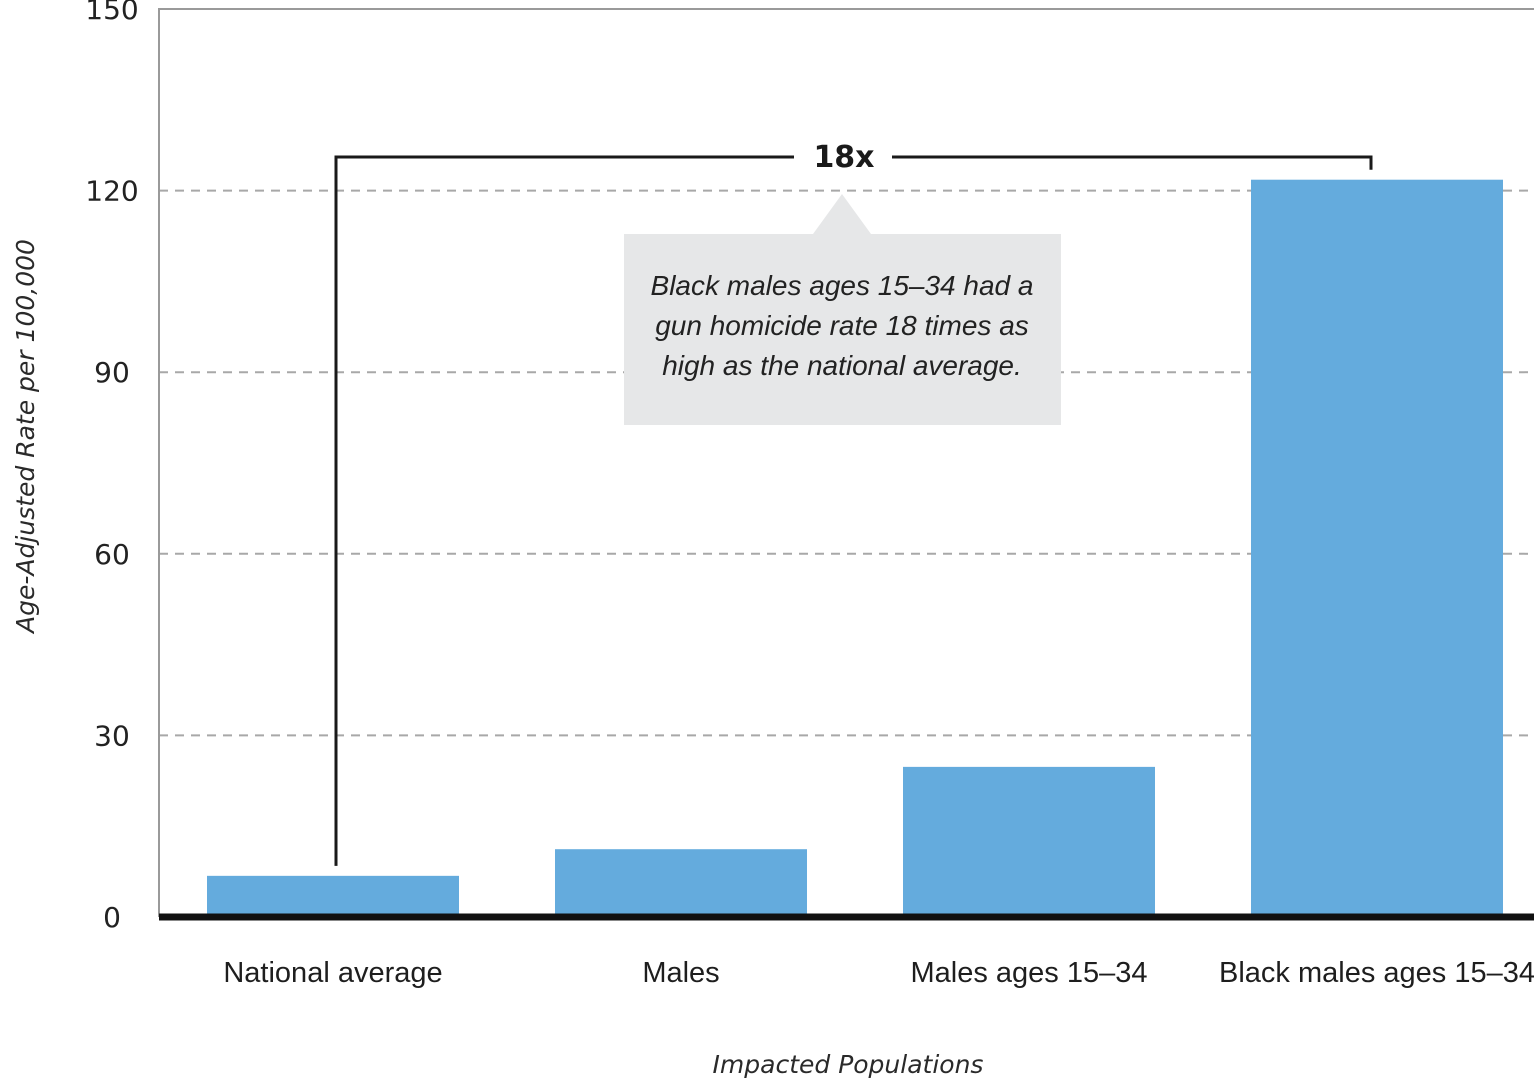 This screenshot has width=1534, height=1078. What do you see at coordinates (1029, 973) in the screenshot?
I see `x-tick-label: Males ages 15–34` at bounding box center [1029, 973].